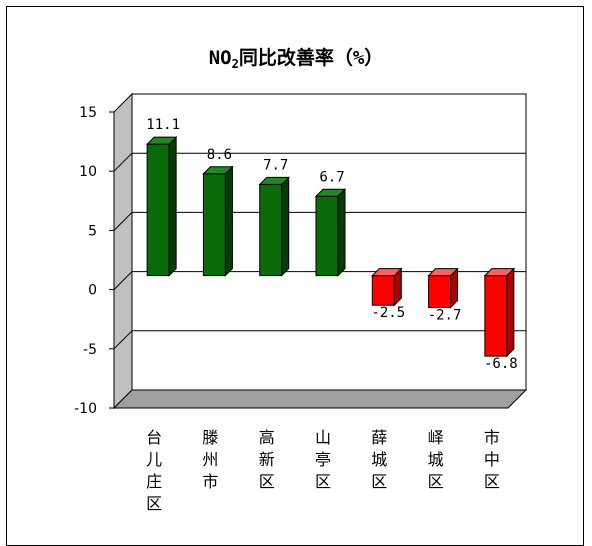 The width and height of the screenshot is (592, 546). I want to click on x-tick-label: 高新区, so click(267, 459).